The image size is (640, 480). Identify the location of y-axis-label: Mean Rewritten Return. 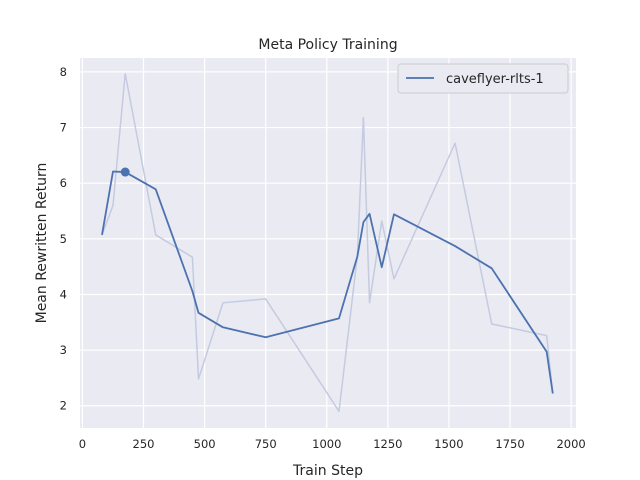
(42, 243).